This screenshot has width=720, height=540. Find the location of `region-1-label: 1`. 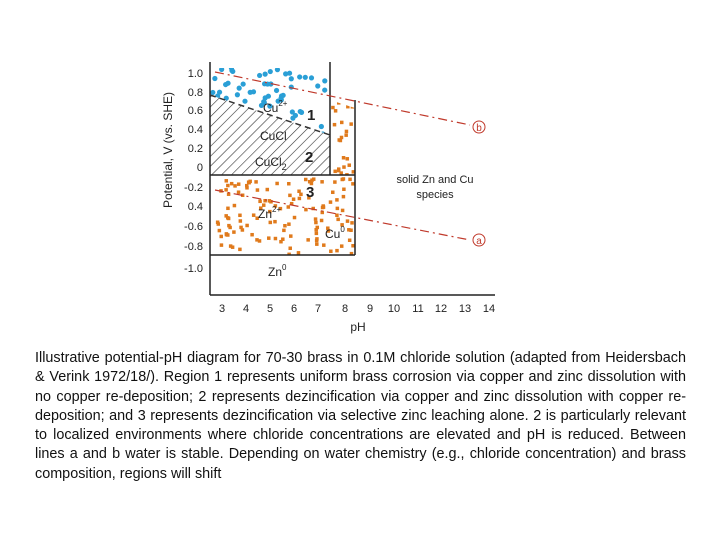

region-1-label: 1 is located at coordinates (311, 115).